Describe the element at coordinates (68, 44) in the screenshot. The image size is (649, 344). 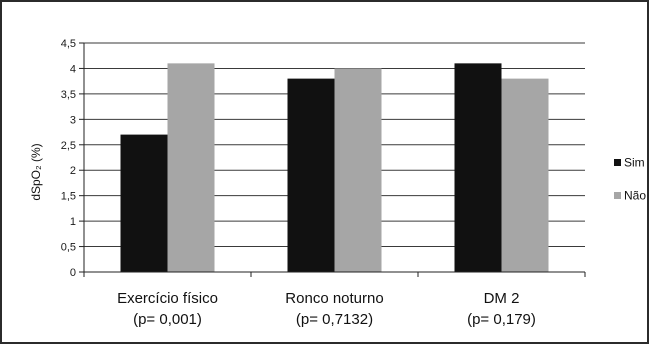
I see `y-tick-label: 4,5` at that location.